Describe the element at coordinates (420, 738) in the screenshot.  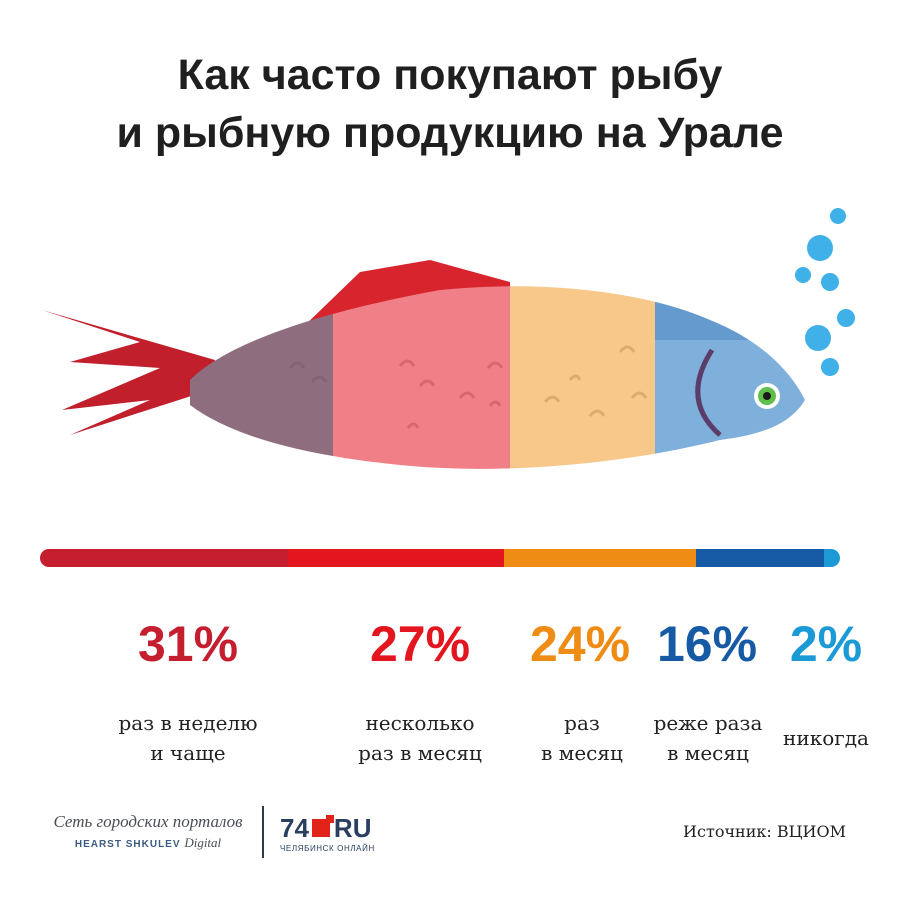
I see `category-label-2: несколько раз в месяц` at that location.